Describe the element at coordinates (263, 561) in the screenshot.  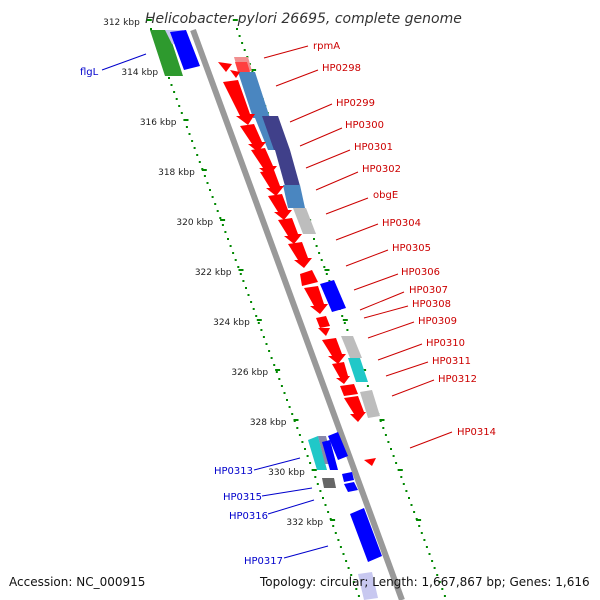
I see `svg-text: HP0317` at that location.